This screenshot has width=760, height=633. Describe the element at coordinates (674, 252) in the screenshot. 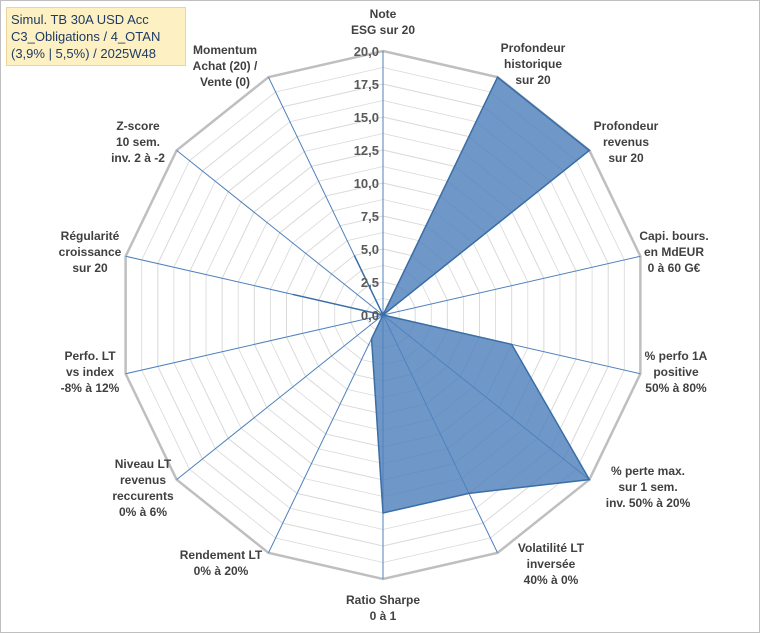

I see `radar-axis-label: en MdEUR` at that location.